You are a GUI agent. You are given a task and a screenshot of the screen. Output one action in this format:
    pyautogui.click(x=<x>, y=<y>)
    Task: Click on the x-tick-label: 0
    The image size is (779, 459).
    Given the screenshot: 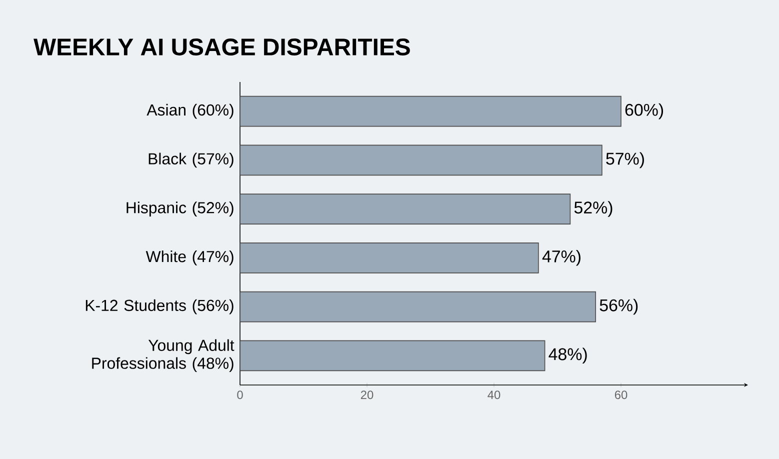 What is the action you would take?
    pyautogui.click(x=240, y=395)
    